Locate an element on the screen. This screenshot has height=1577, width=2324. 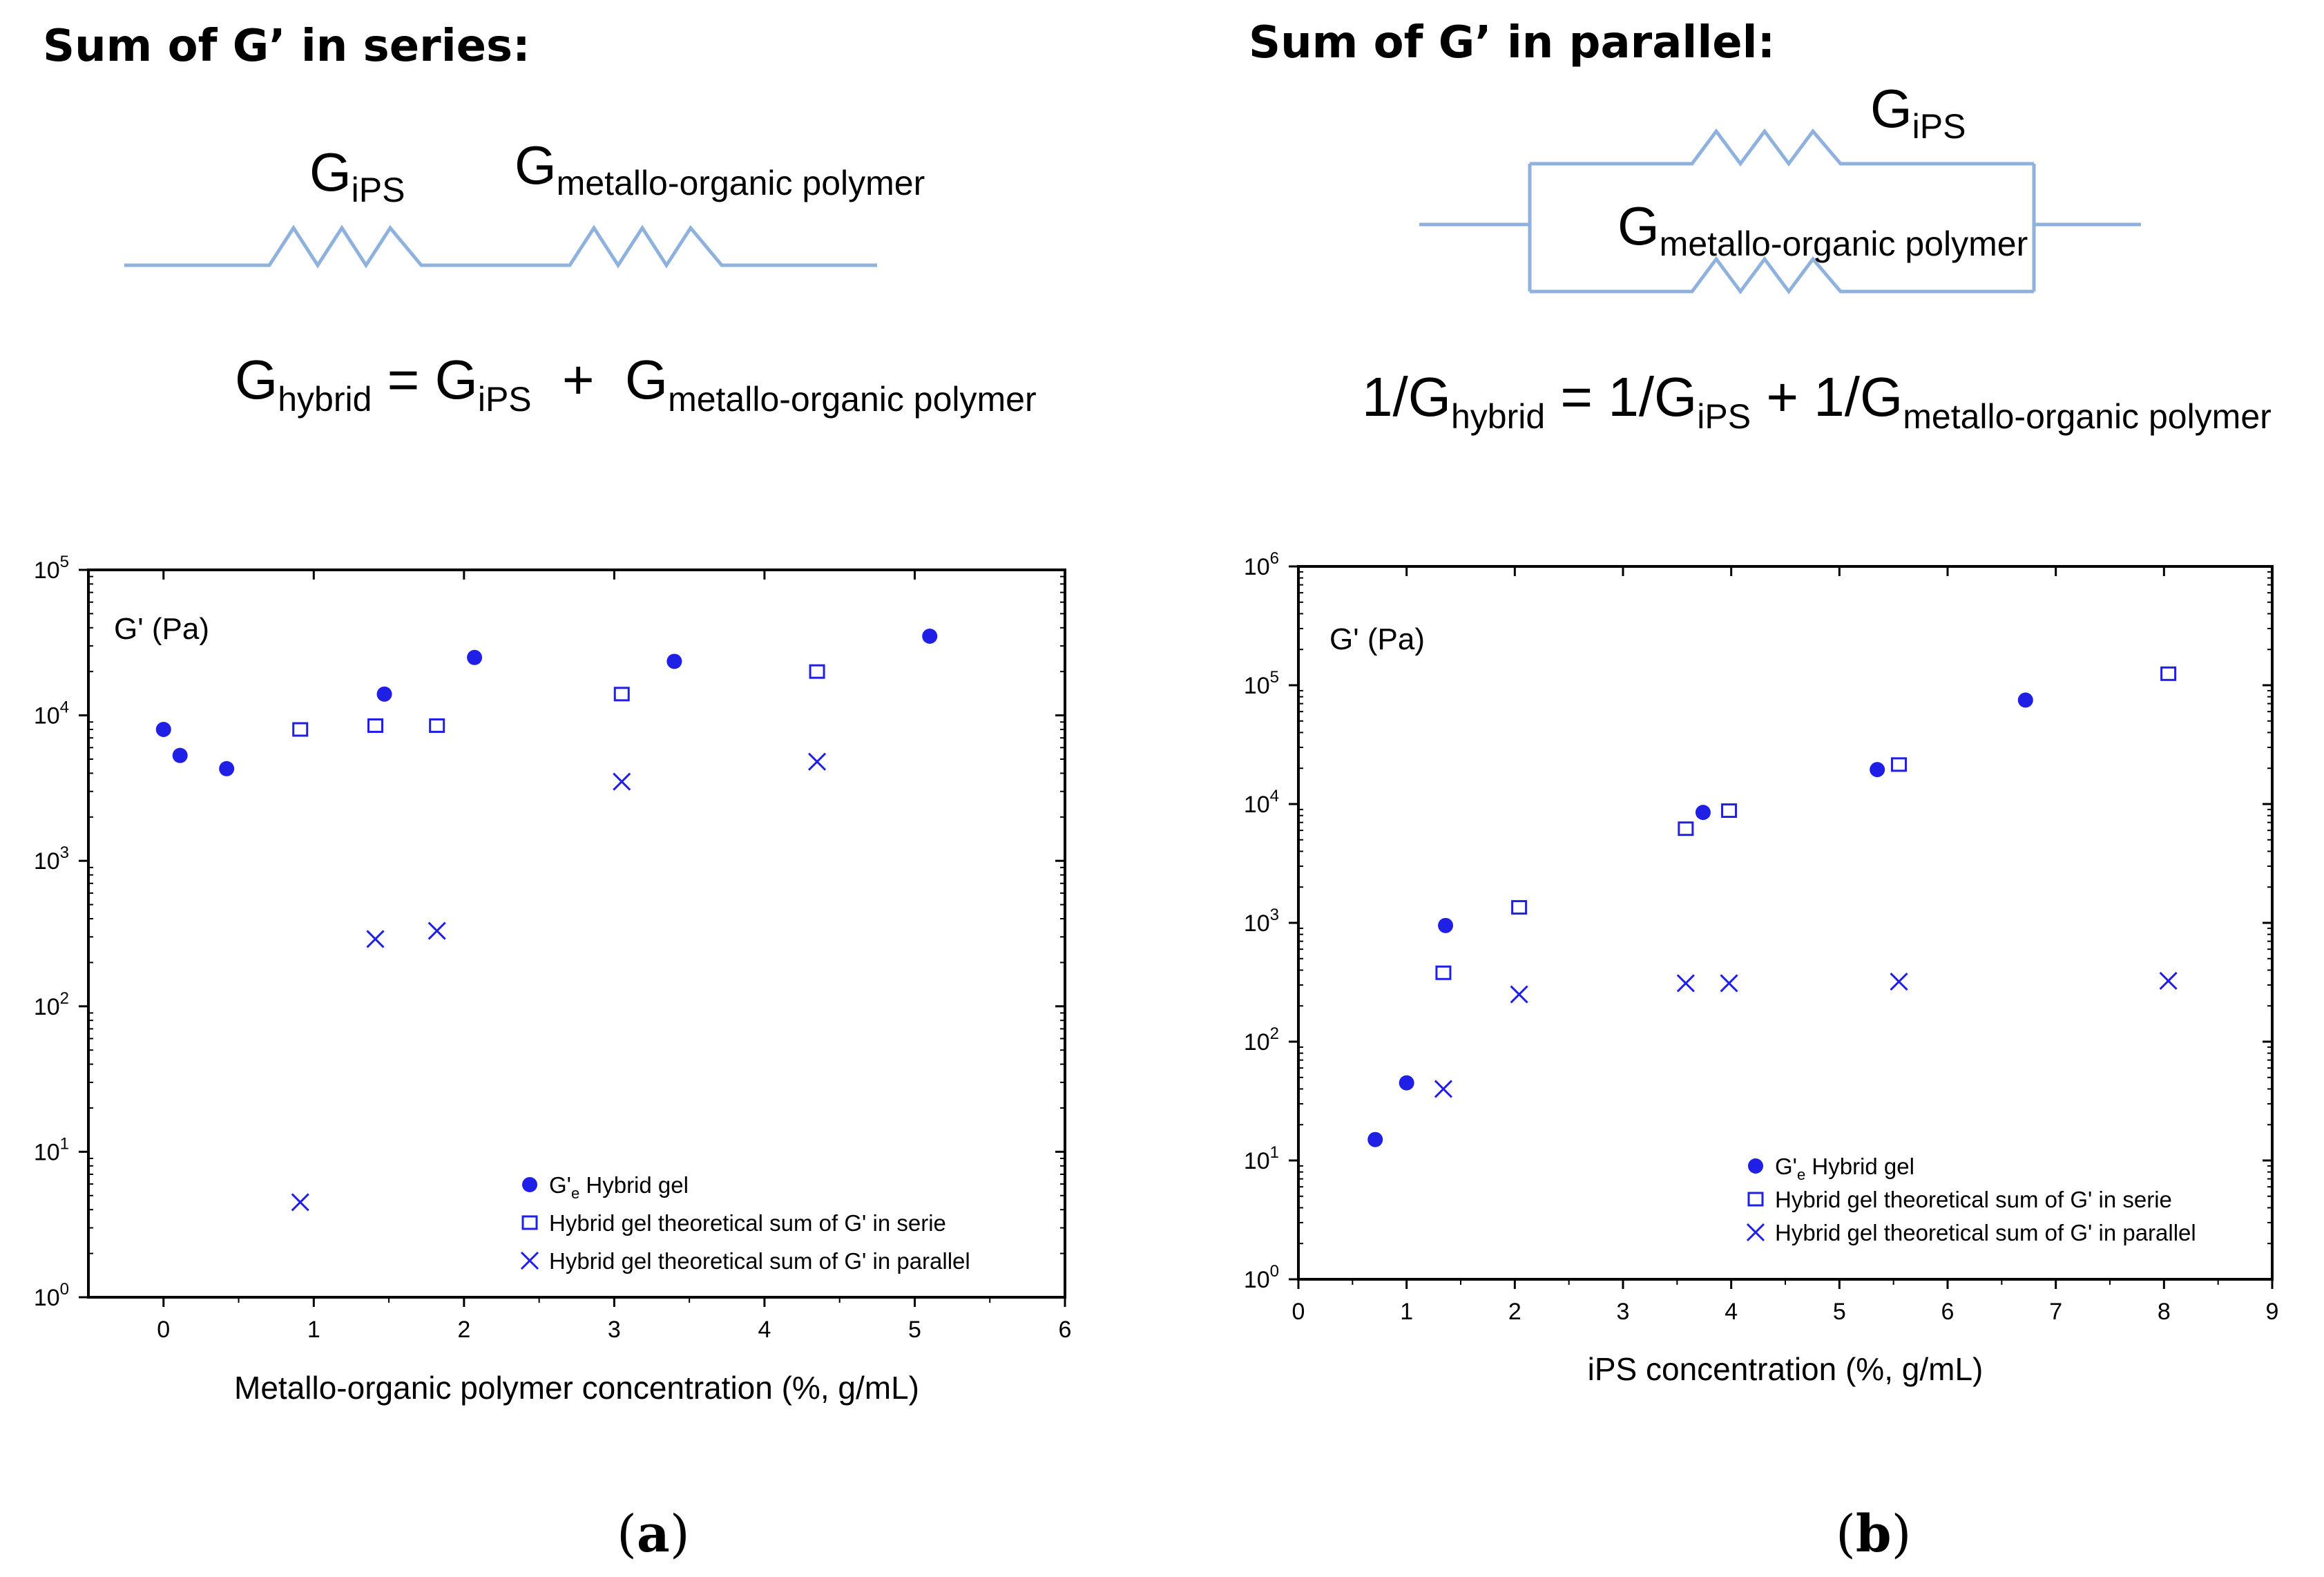
panel-label-b: (b) is located at coordinates (1874, 1534).